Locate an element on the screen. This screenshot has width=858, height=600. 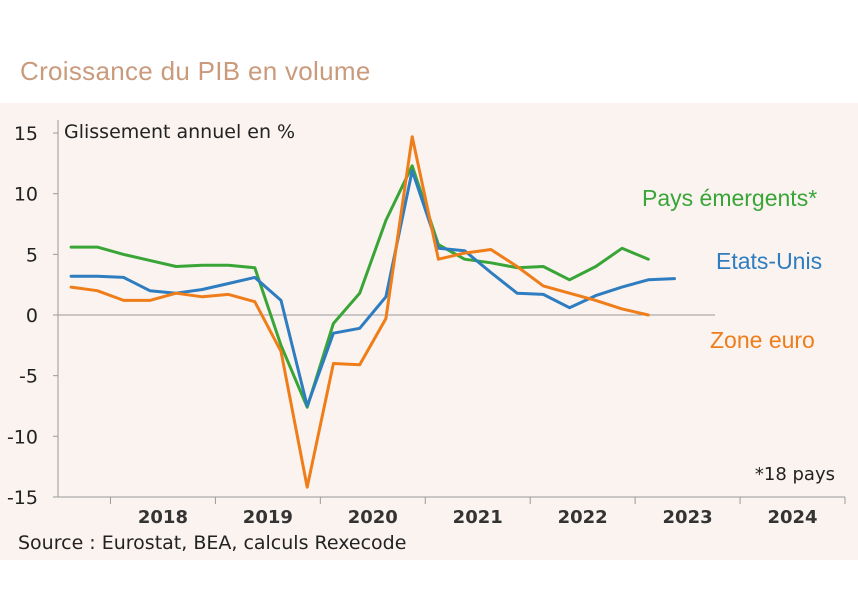
x-tick-label: 2021 is located at coordinates (478, 517).